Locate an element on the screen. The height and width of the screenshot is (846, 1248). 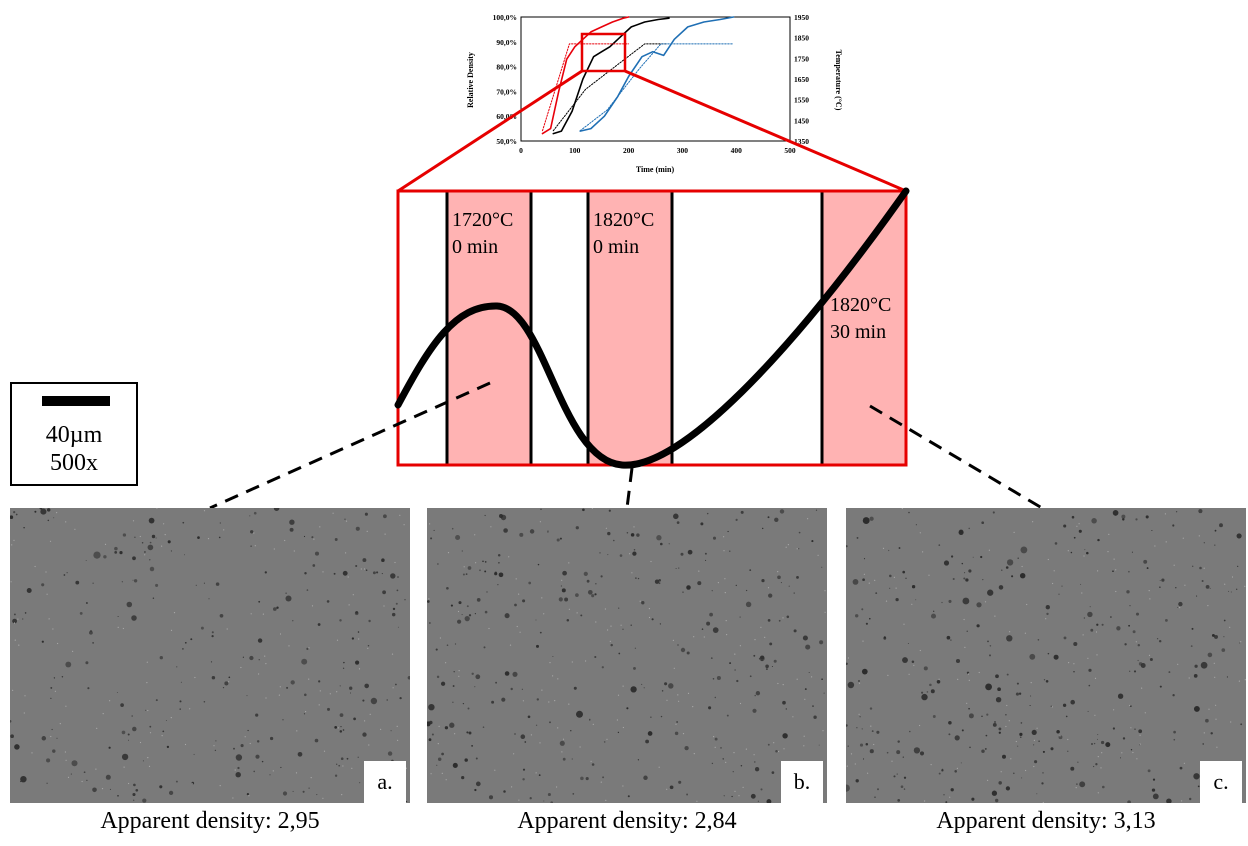
zoom-frame is located at coordinates (652, 328).